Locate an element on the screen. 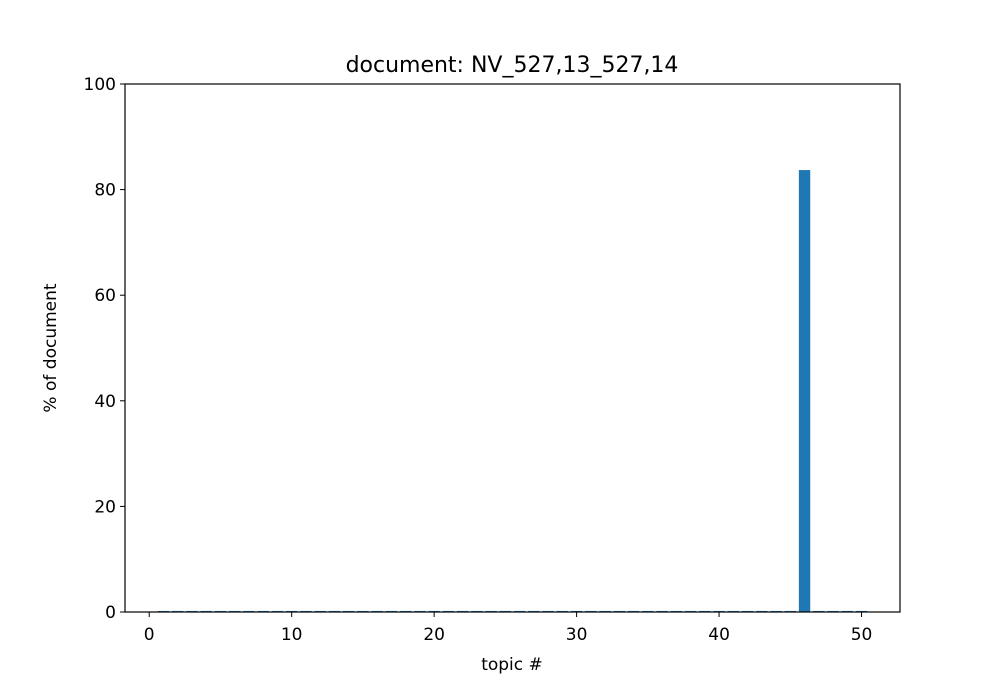 The width and height of the screenshot is (1000, 700). x-tick-label: 0 is located at coordinates (149, 635).